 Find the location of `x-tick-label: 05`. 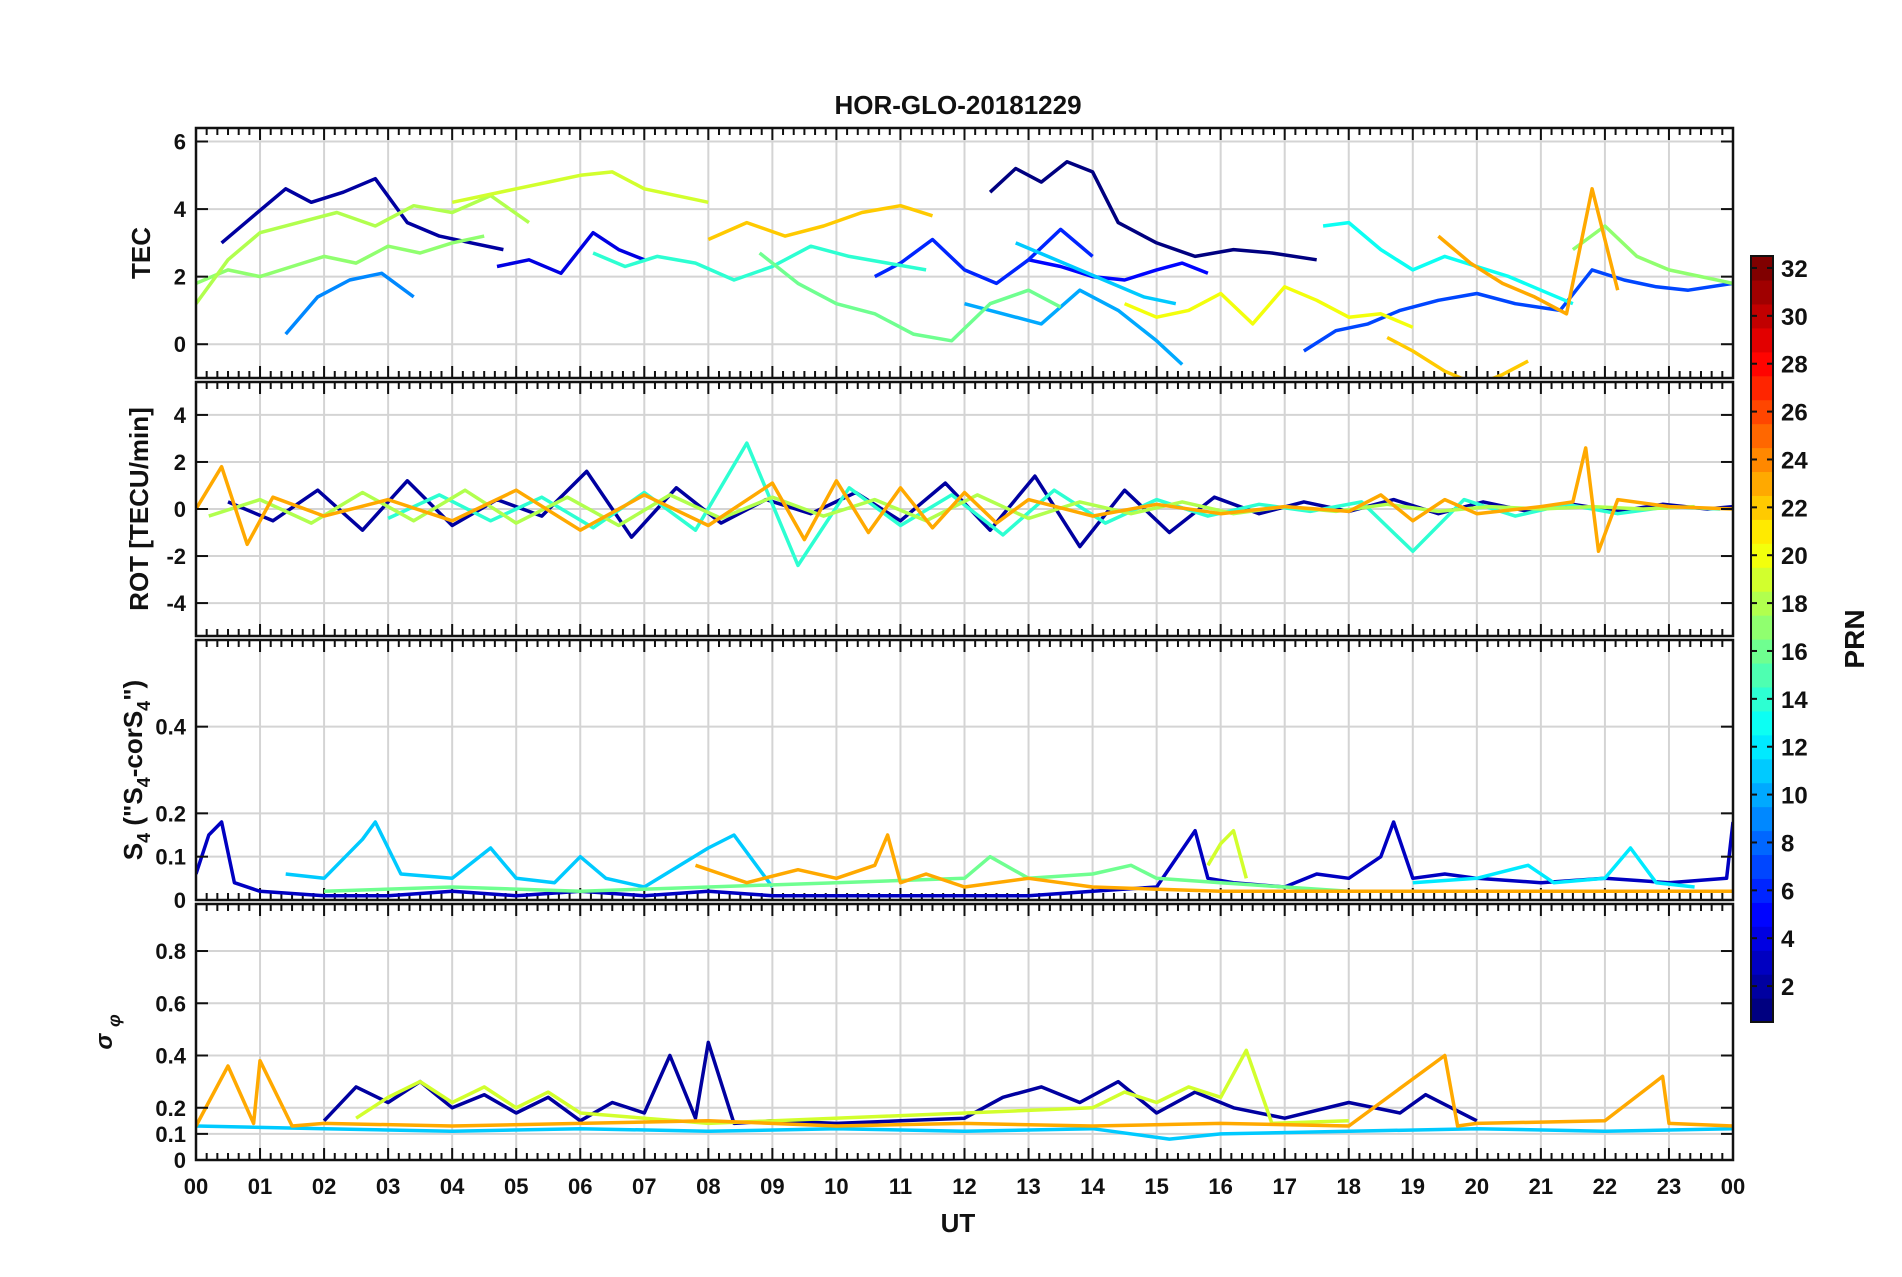

x-tick-label: 05 is located at coordinates (516, 1186).